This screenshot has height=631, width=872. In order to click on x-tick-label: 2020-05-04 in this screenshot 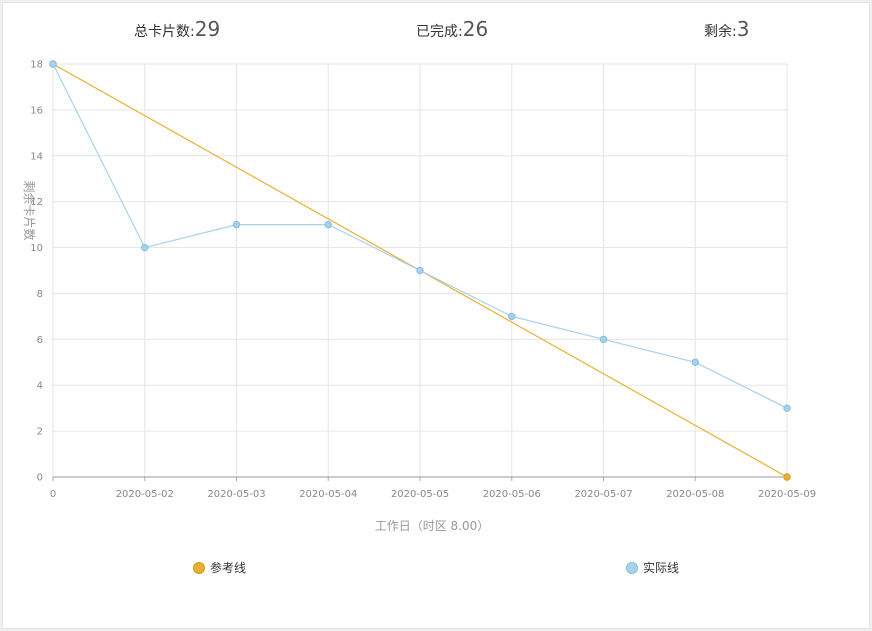, I will do `click(328, 494)`.